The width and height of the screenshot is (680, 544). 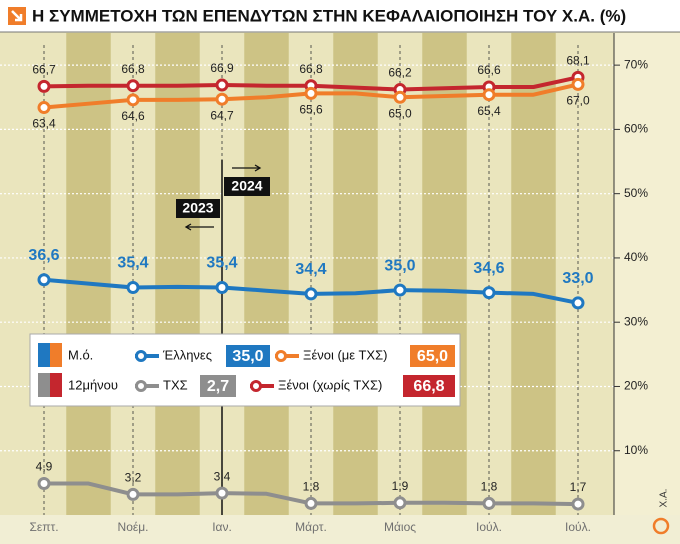 I want to click on legend-heading: 12μήνου, so click(x=93, y=384).